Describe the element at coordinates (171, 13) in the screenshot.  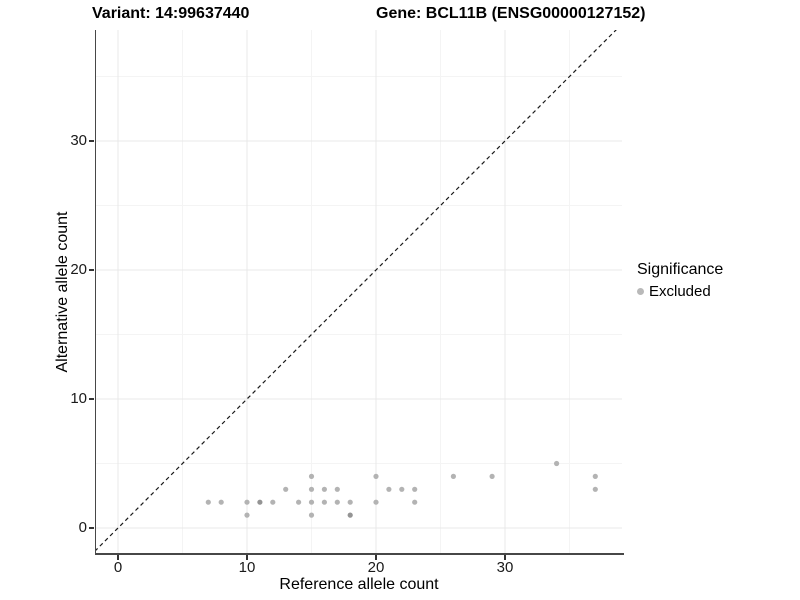
I see `variant-title: Variant: 14:99637440` at that location.